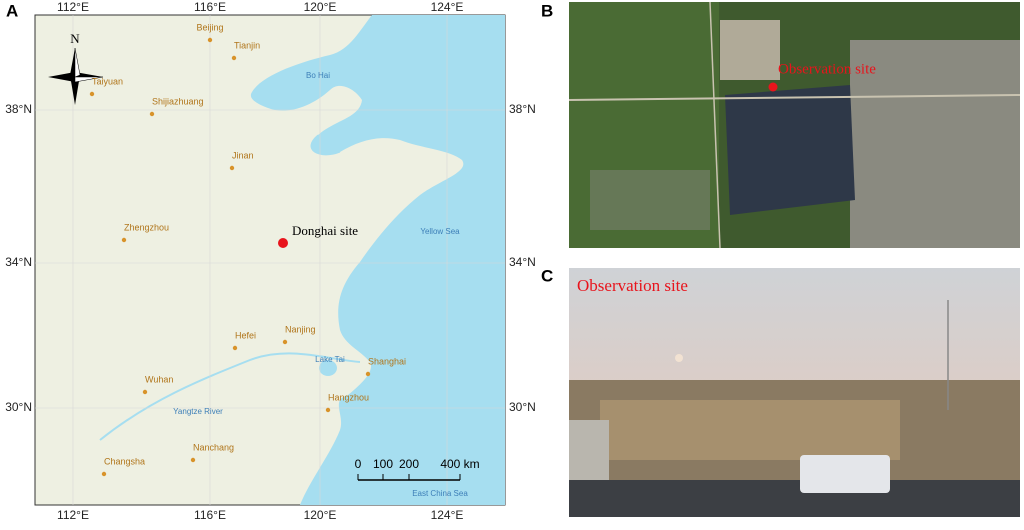  I want to click on panel-label: B, so click(547, 10).